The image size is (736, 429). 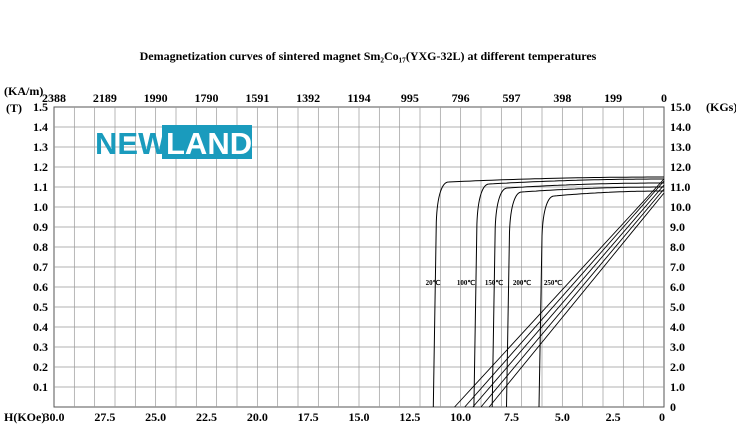 I want to click on x-tick-label: 20.0, so click(x=257, y=417).